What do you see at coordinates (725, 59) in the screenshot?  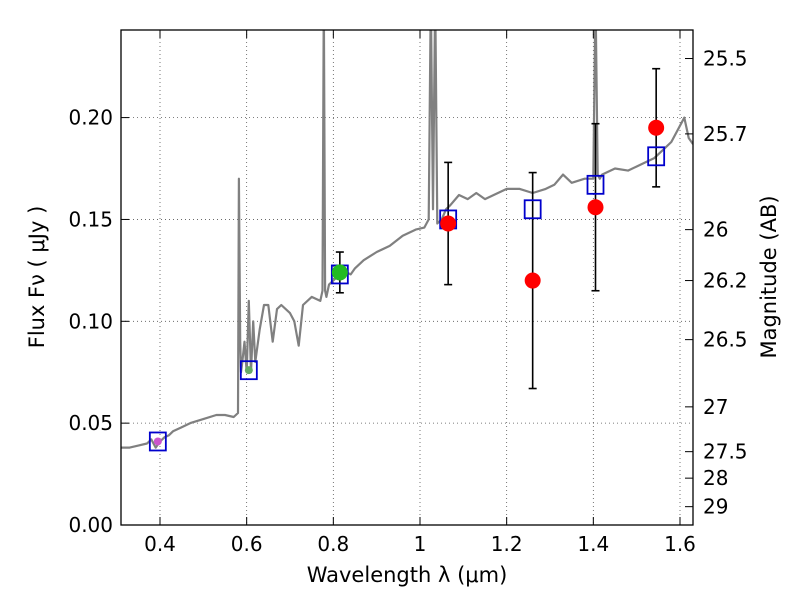 I see `mag-tick-label: 25.5` at bounding box center [725, 59].